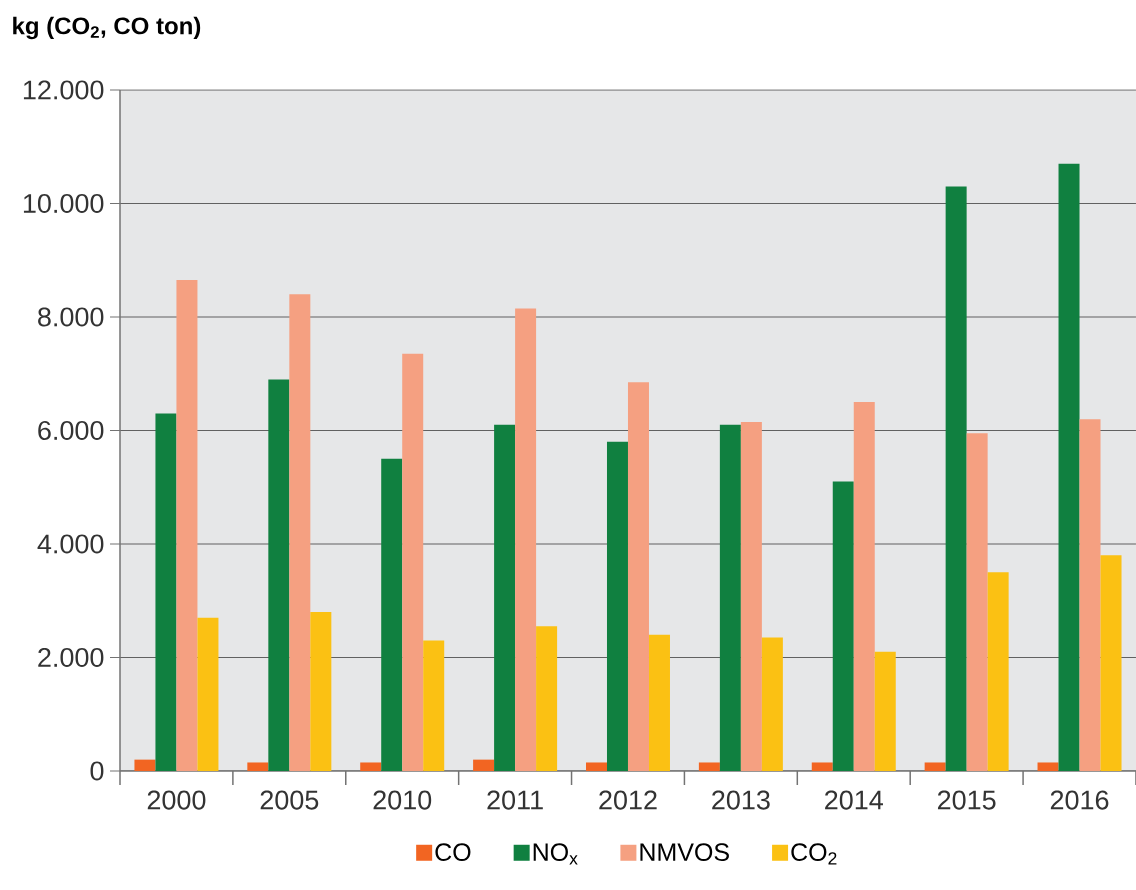 Image resolution: width=1136 pixels, height=890 pixels. I want to click on x-tick-label: 2000, so click(176, 800).